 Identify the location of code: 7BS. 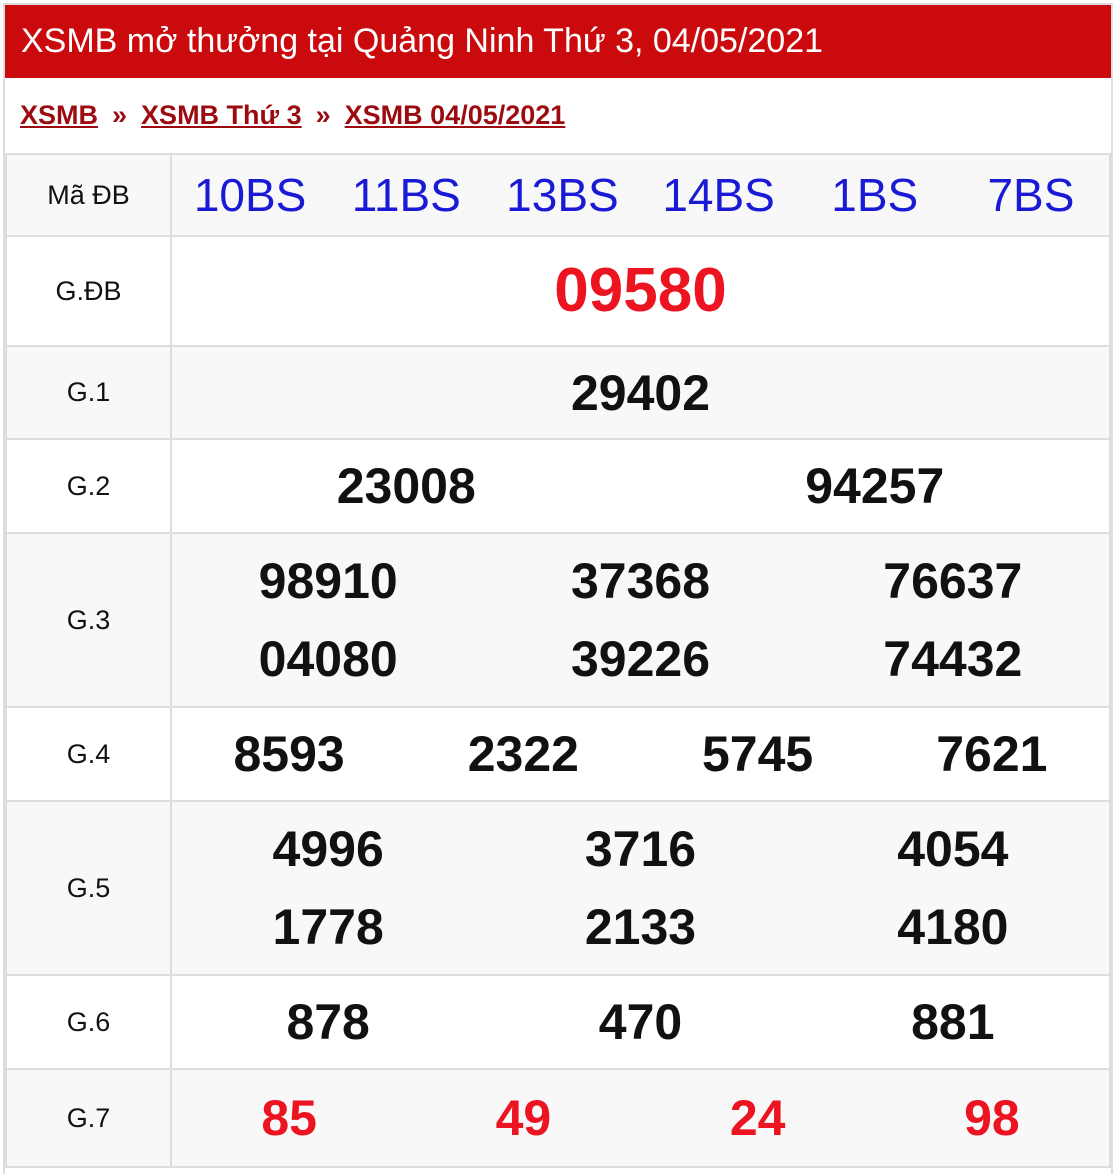
(1031, 195).